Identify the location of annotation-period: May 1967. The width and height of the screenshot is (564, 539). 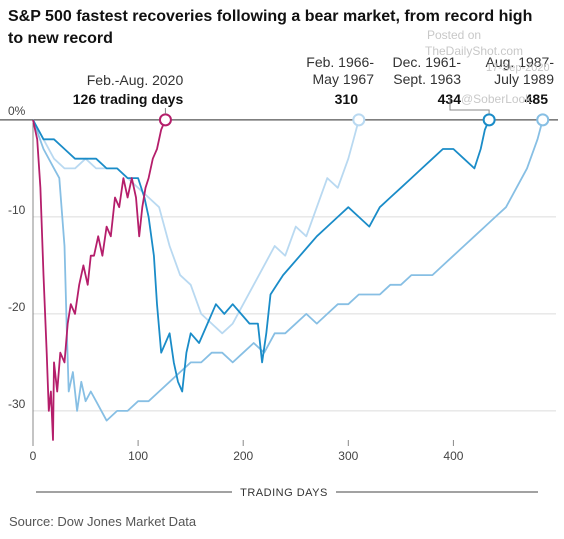
(344, 79).